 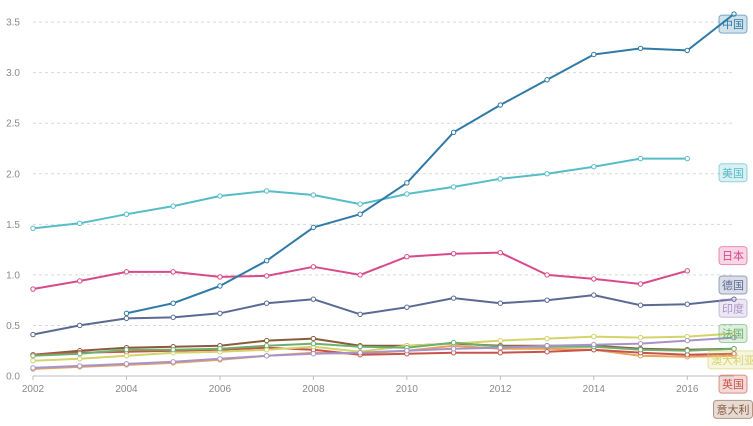 What do you see at coordinates (383, 351) in the screenshot?
I see `series-line` at bounding box center [383, 351].